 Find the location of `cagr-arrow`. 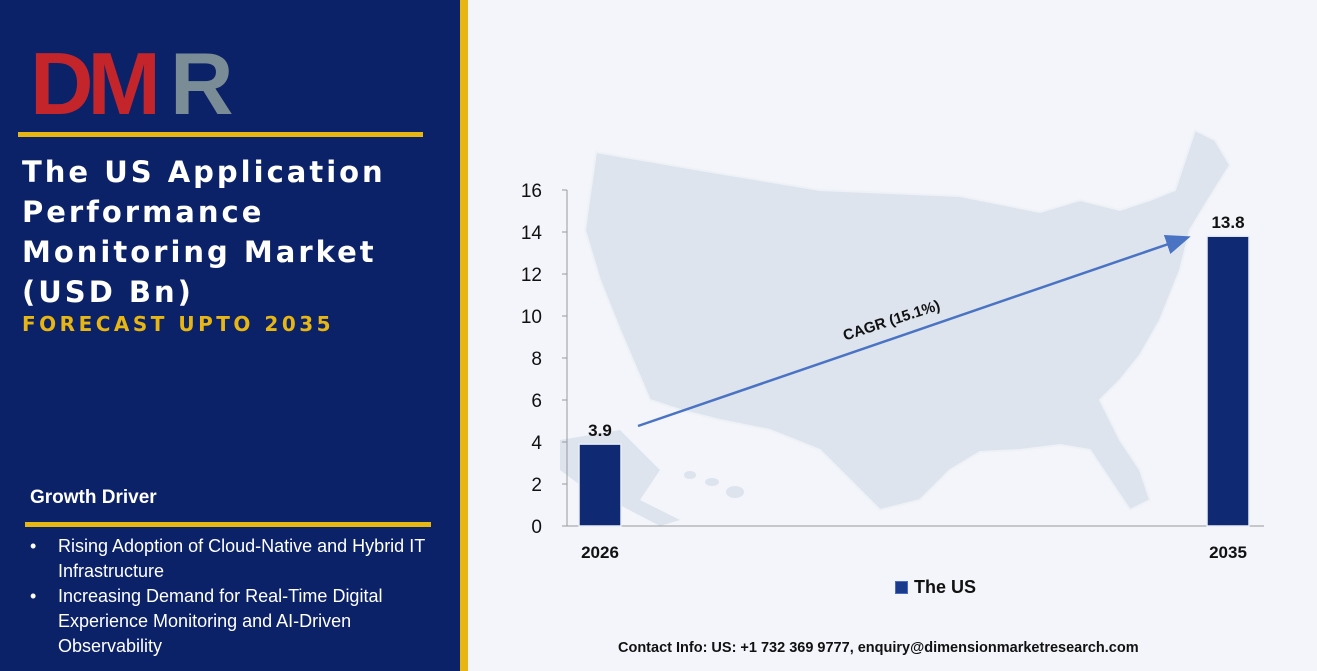

cagr-arrow is located at coordinates (914, 331).